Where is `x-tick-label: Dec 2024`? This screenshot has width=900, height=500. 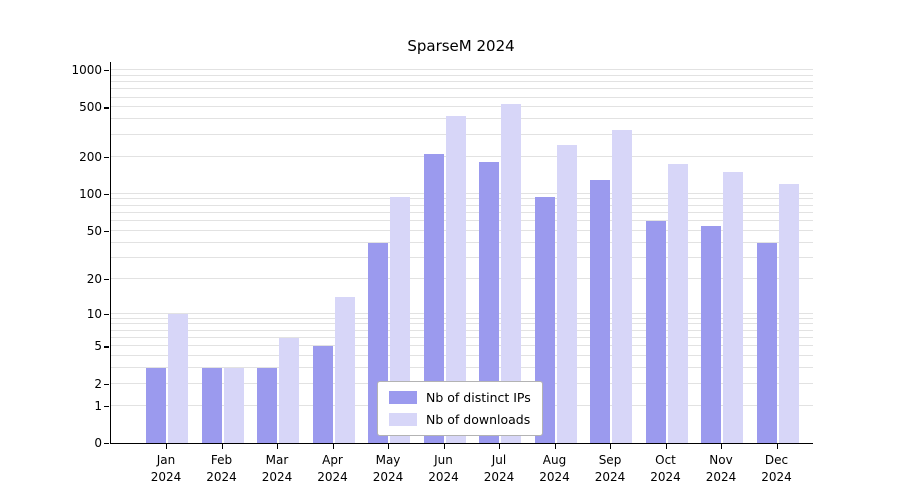
x-tick-label: Dec 2024 is located at coordinates (776, 468).